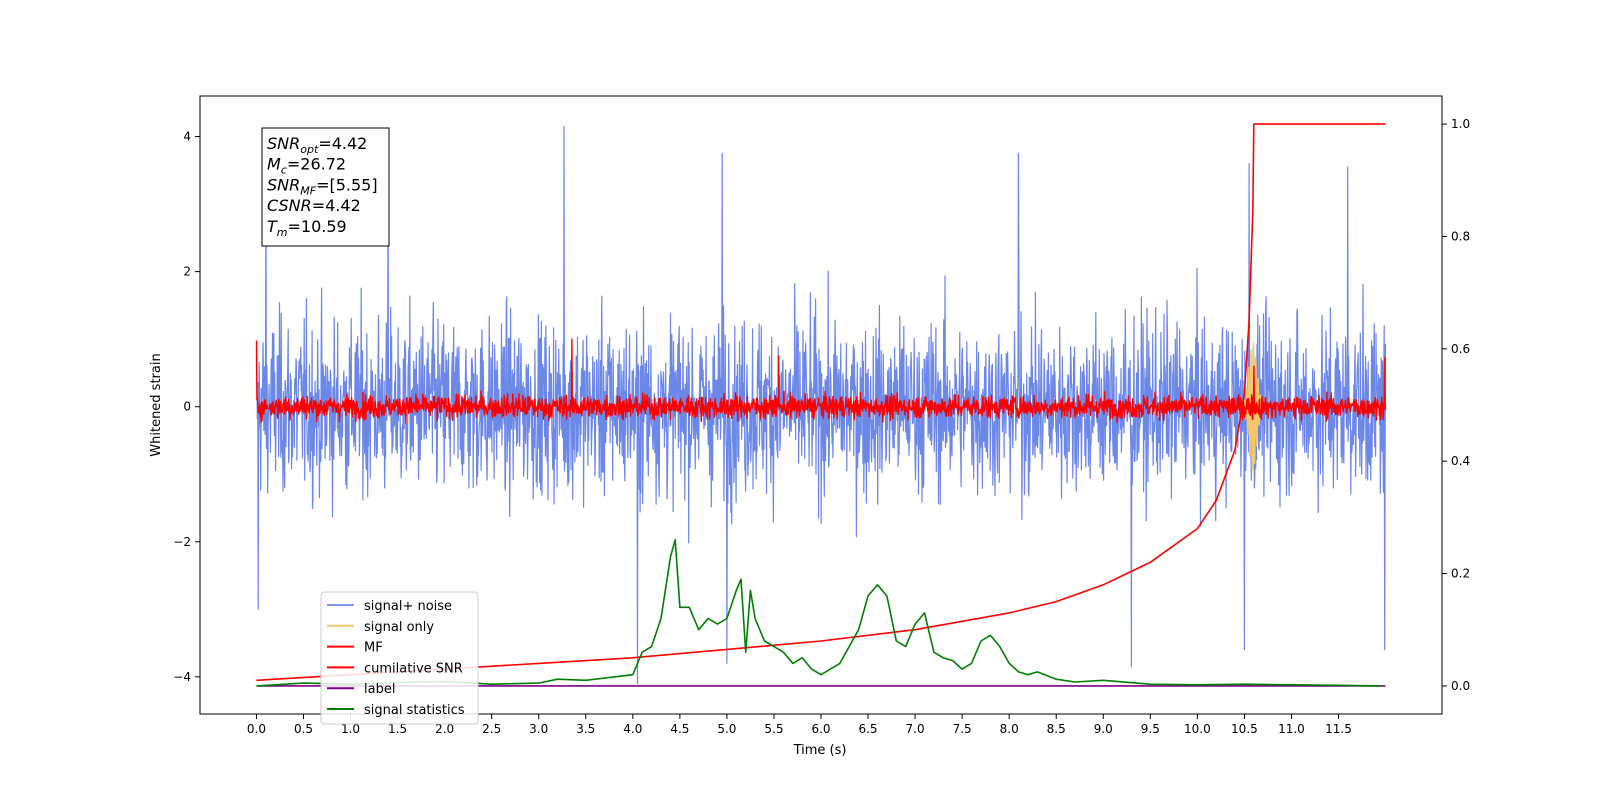 This screenshot has width=1600, height=800. What do you see at coordinates (1103, 729) in the screenshot?
I see `x-tick-label: 9.0` at bounding box center [1103, 729].